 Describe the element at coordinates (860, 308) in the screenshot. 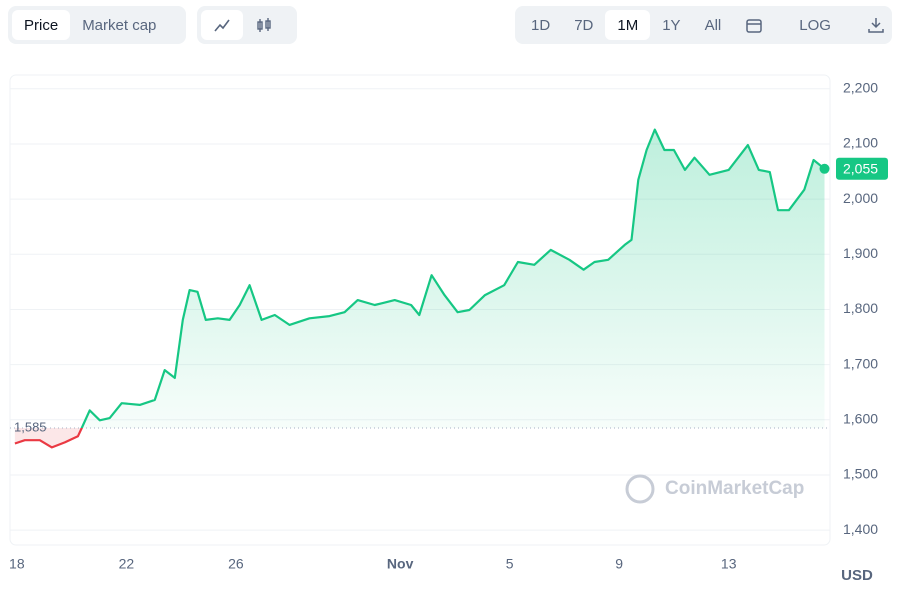

I see `y-tick-label: 1,800` at that location.